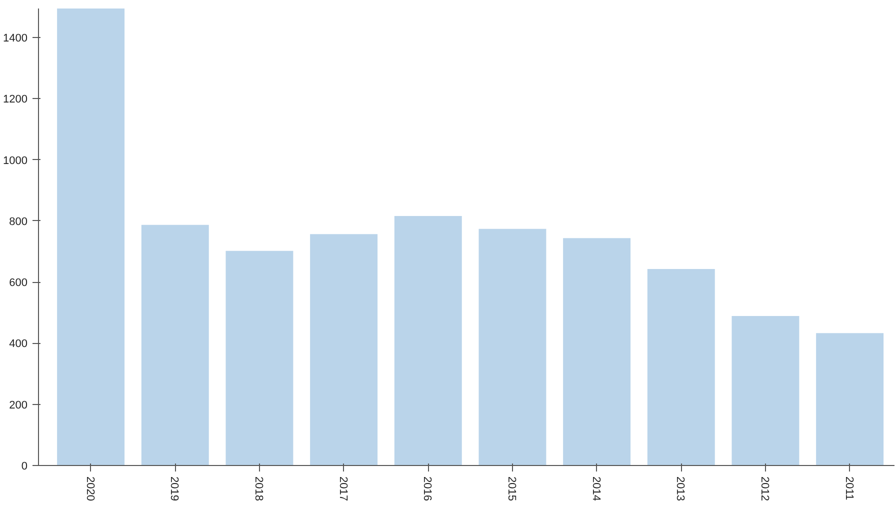  I want to click on x-tick-label: 2012, so click(764, 488).